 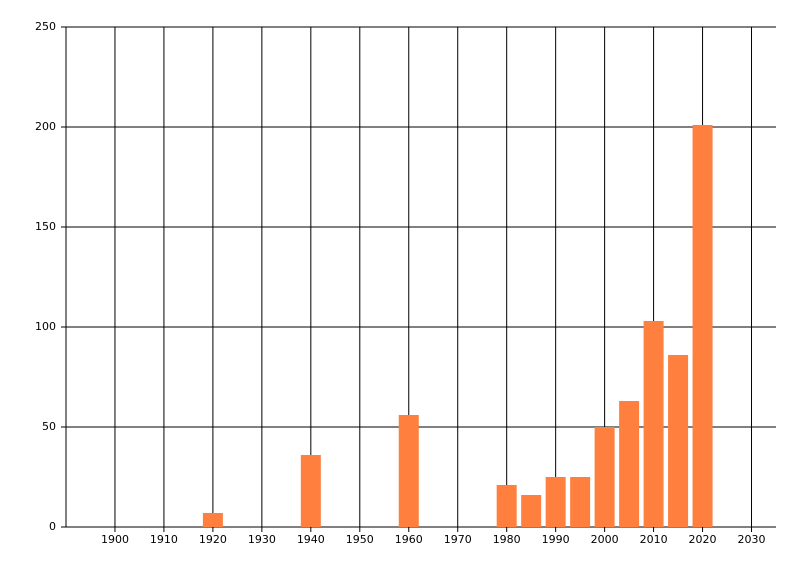 I want to click on x-tick-label: 2030, so click(x=752, y=539).